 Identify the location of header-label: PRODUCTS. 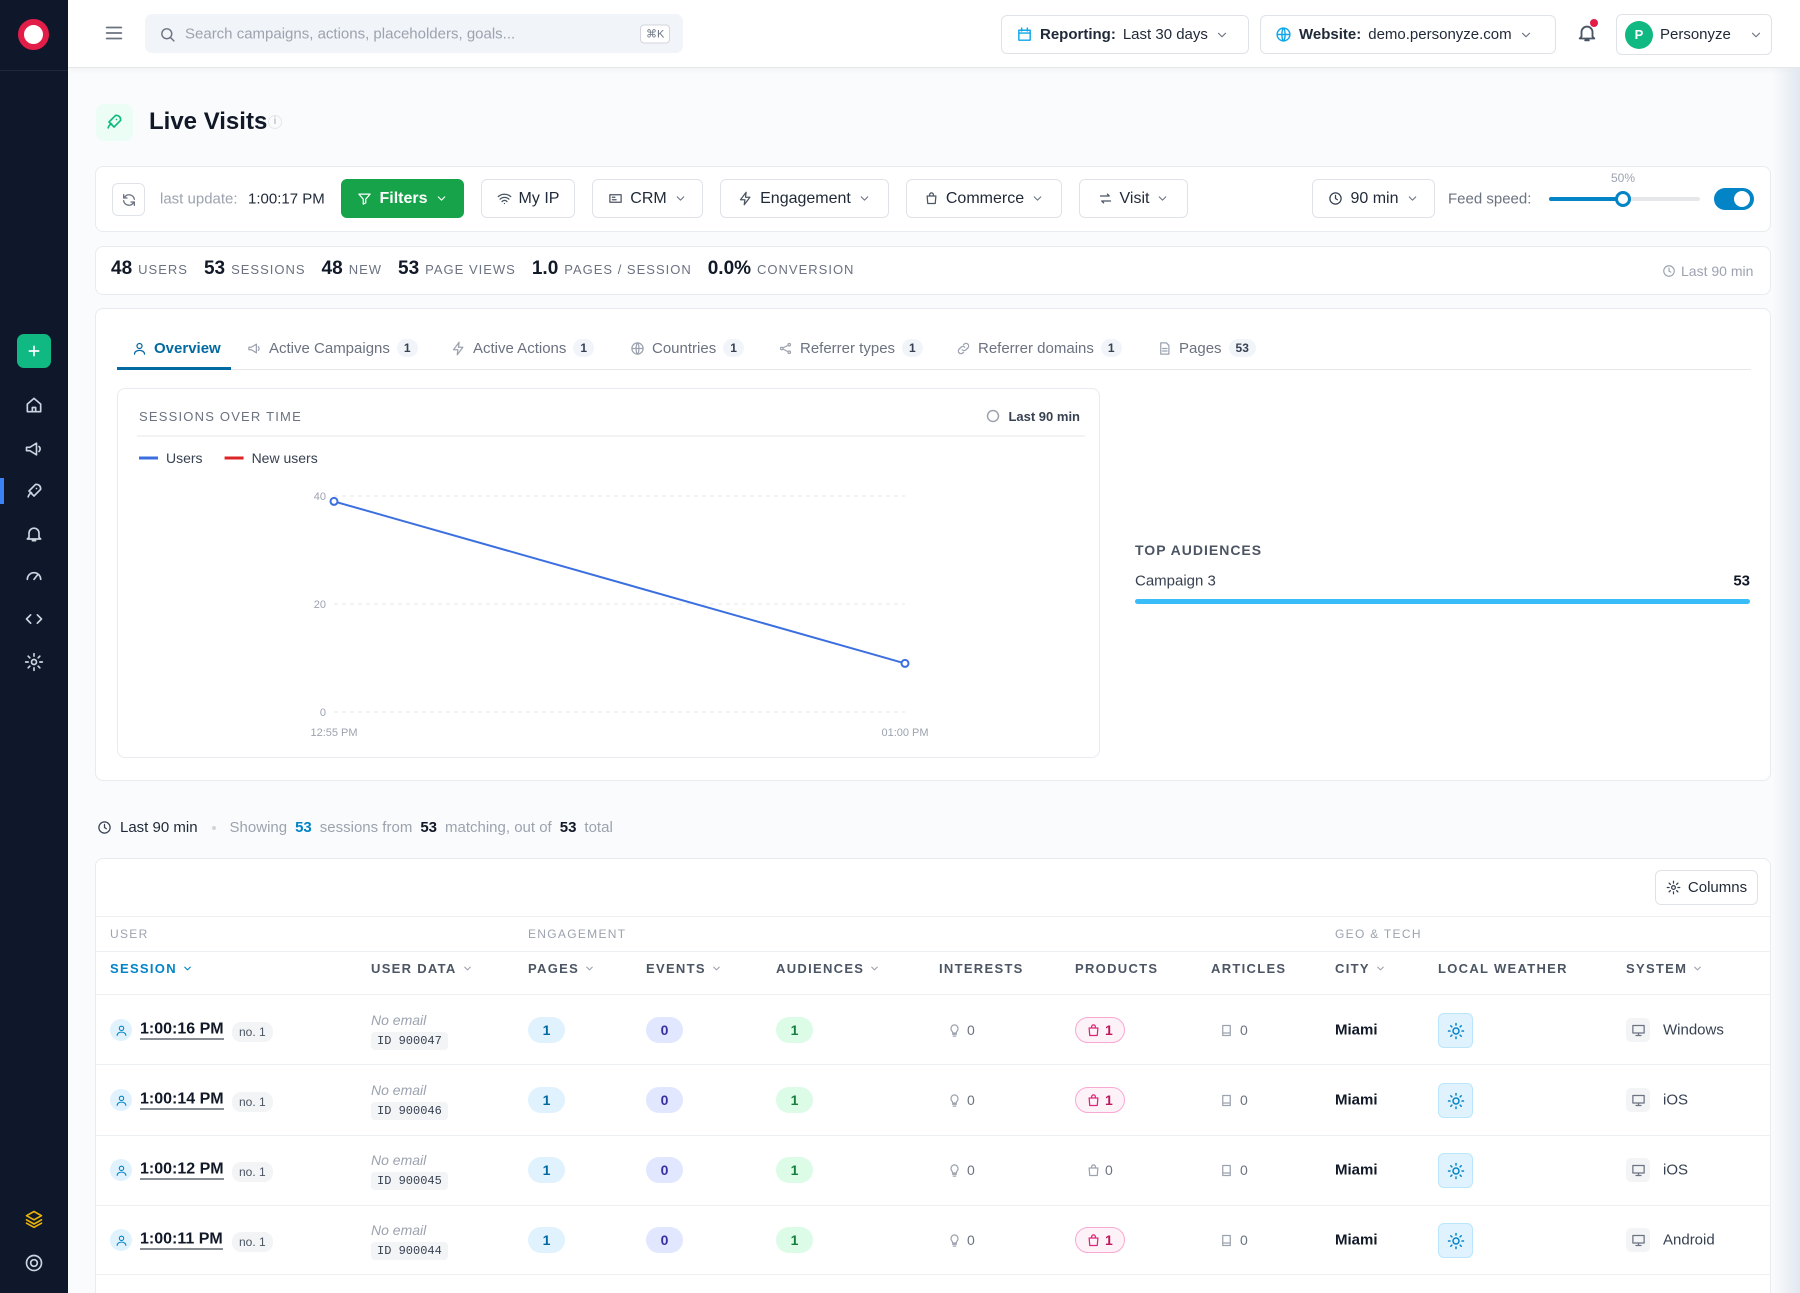
(1117, 968).